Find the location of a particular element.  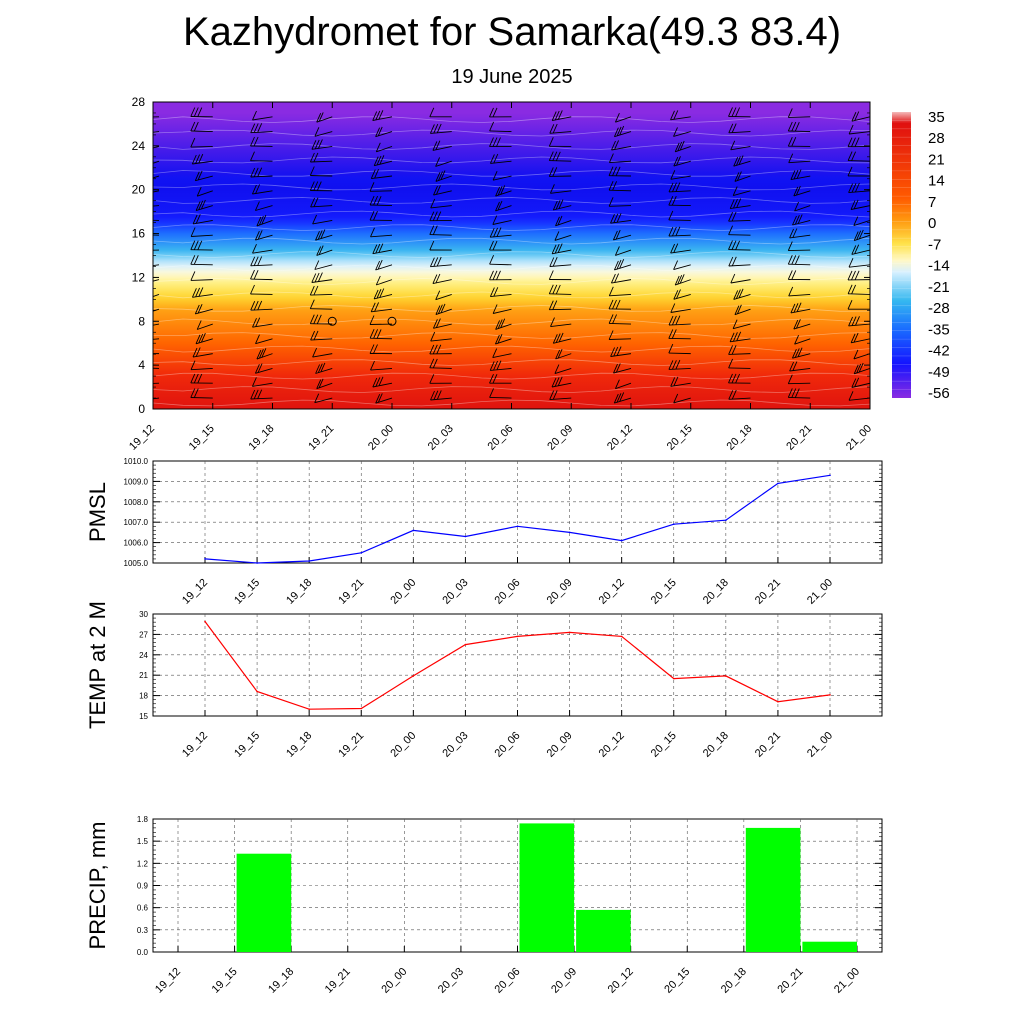

chart-subtitle: 19 June 2025 is located at coordinates (512, 77).